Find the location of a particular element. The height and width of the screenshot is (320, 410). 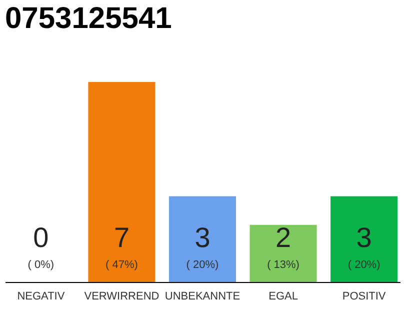

x-tick-label: POSITIV is located at coordinates (364, 296).